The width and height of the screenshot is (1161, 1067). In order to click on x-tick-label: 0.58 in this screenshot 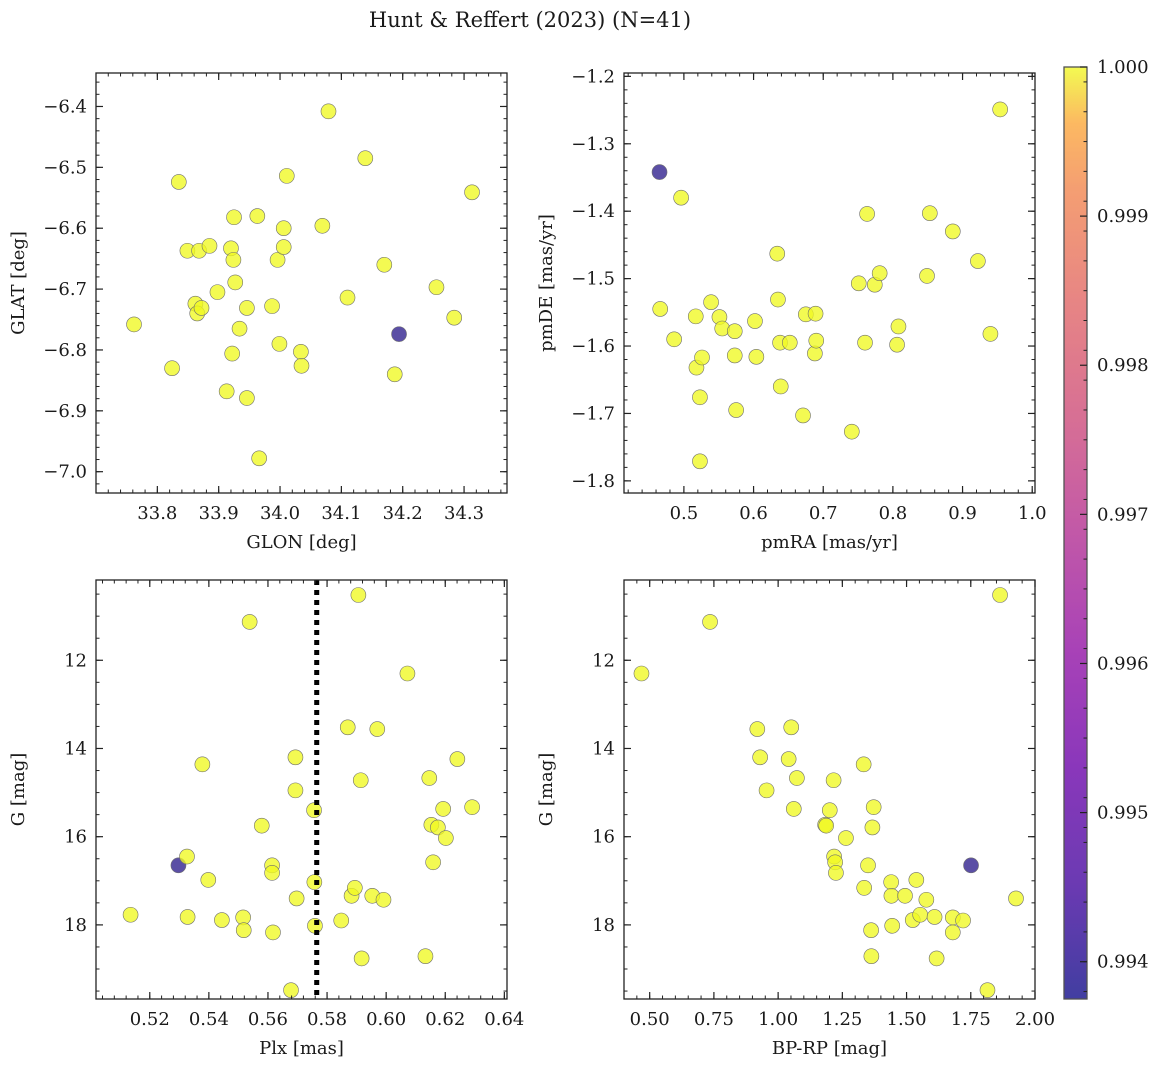, I will do `click(327, 1019)`.